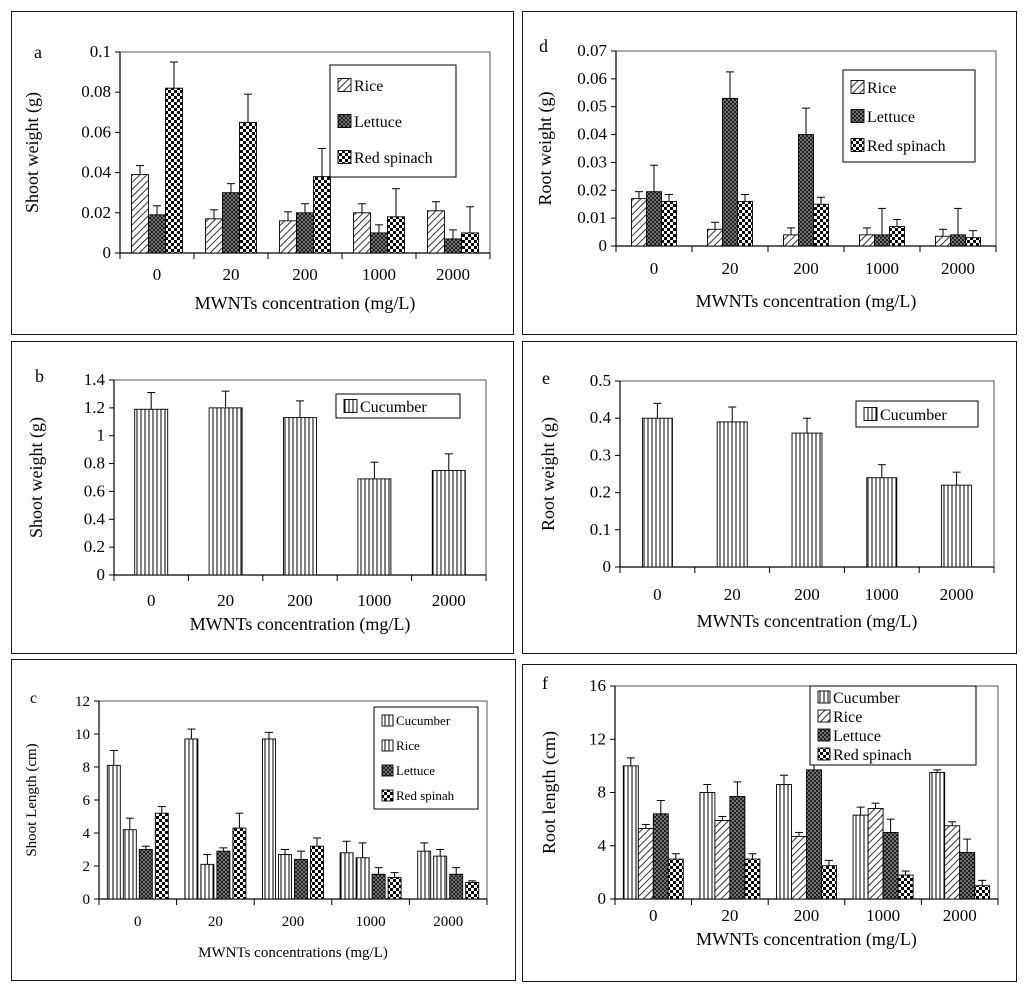 The width and height of the screenshot is (1024, 990). Describe the element at coordinates (36, 477) in the screenshot. I see `y-axis-label: Shoot weight (g)` at that location.